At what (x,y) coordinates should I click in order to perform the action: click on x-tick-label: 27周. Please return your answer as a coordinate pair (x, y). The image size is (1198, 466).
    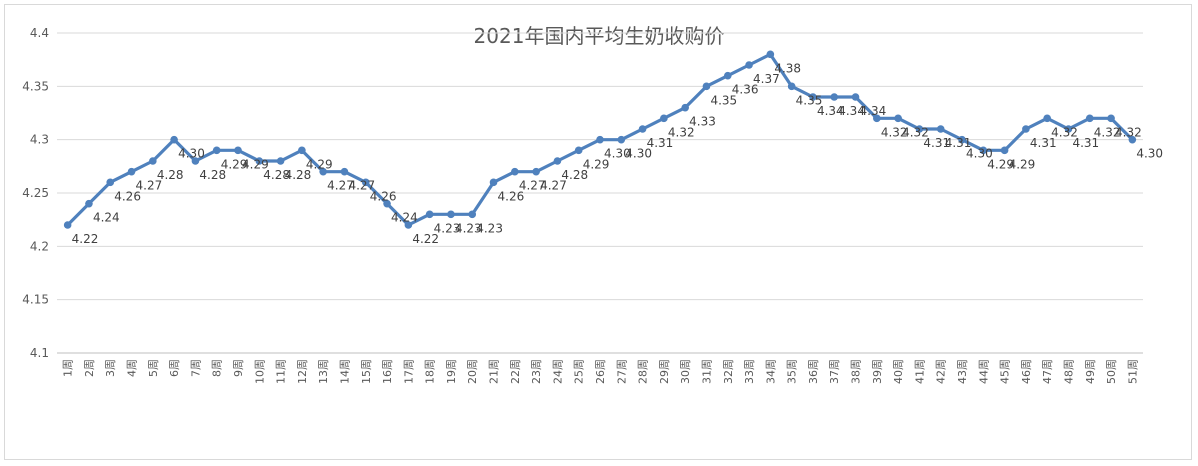
    Looking at the image, I should click on (621, 371).